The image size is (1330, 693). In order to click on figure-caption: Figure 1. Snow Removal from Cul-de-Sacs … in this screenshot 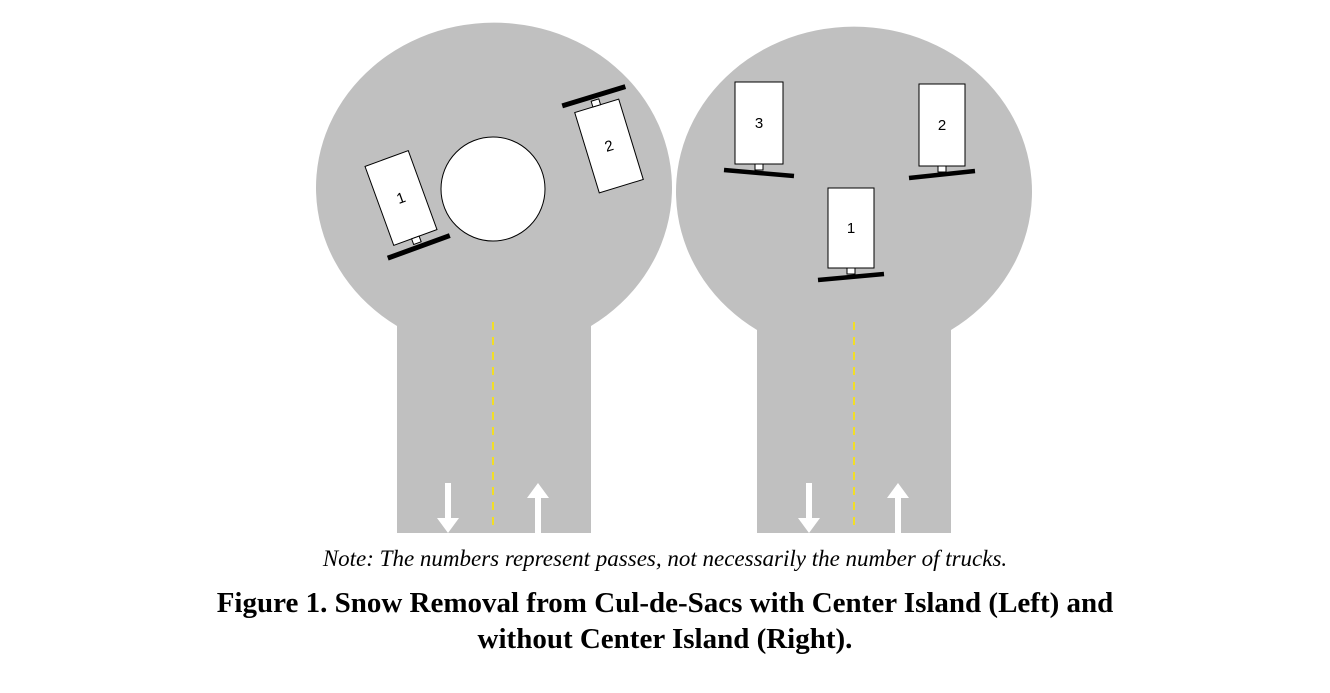, I will do `click(665, 621)`.